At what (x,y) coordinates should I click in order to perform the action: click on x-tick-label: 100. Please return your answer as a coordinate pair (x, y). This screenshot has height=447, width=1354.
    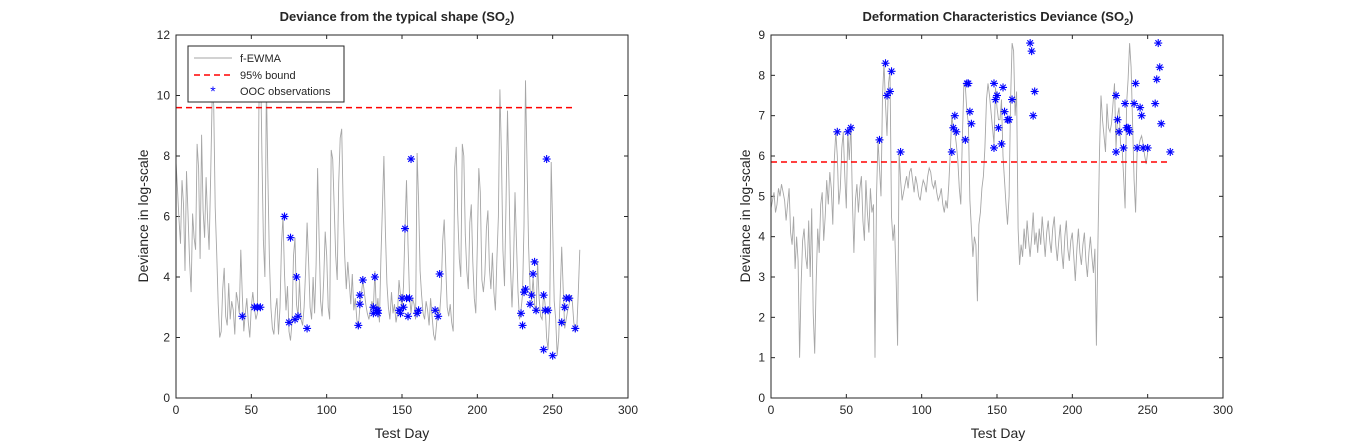
    Looking at the image, I should click on (327, 410).